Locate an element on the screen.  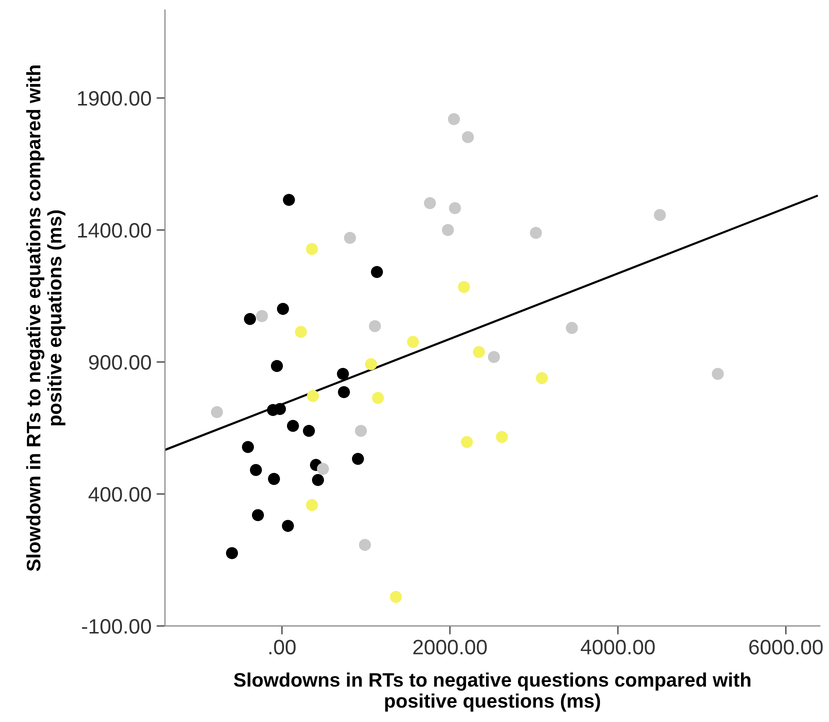
y-axis-title: Slowdown in RTs to negative equations compared with positive equations (ms) is located at coordinates (46, 319).